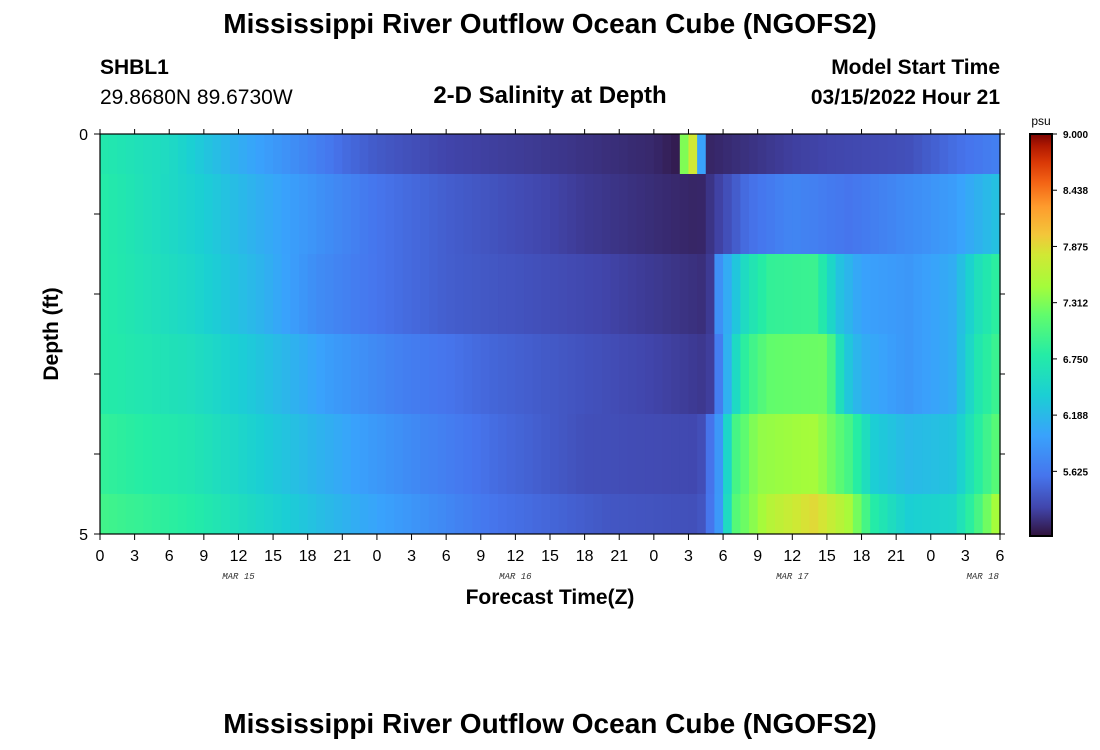 Image resolution: width=1100 pixels, height=750 pixels. What do you see at coordinates (1075, 416) in the screenshot?
I see `colorbar-tick-label: 6.188` at bounding box center [1075, 416].